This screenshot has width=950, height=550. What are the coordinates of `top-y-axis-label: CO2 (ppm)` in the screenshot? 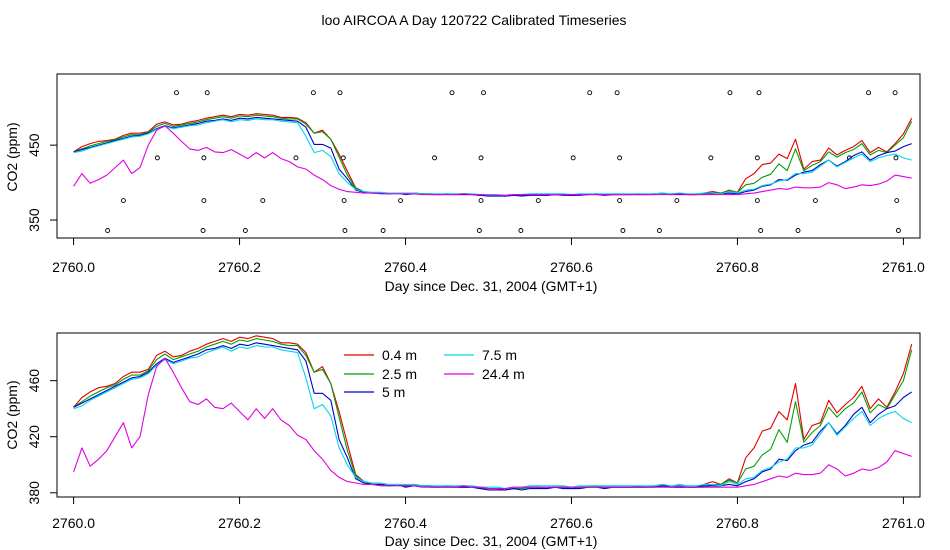 It's located at (12, 156).